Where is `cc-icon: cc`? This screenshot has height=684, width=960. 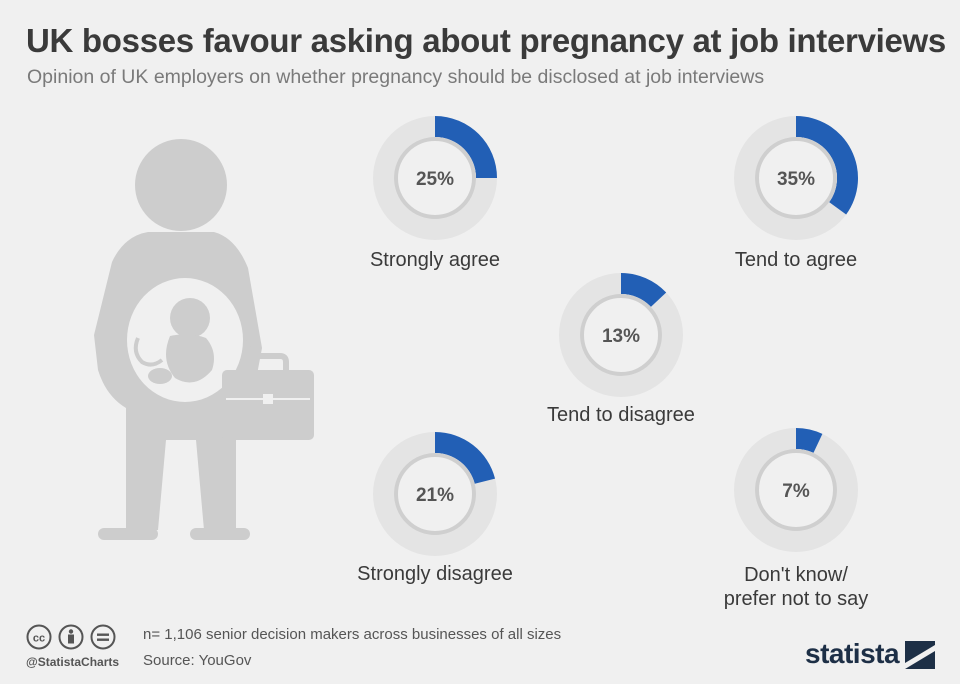
cc-icon: cc is located at coordinates (39, 637).